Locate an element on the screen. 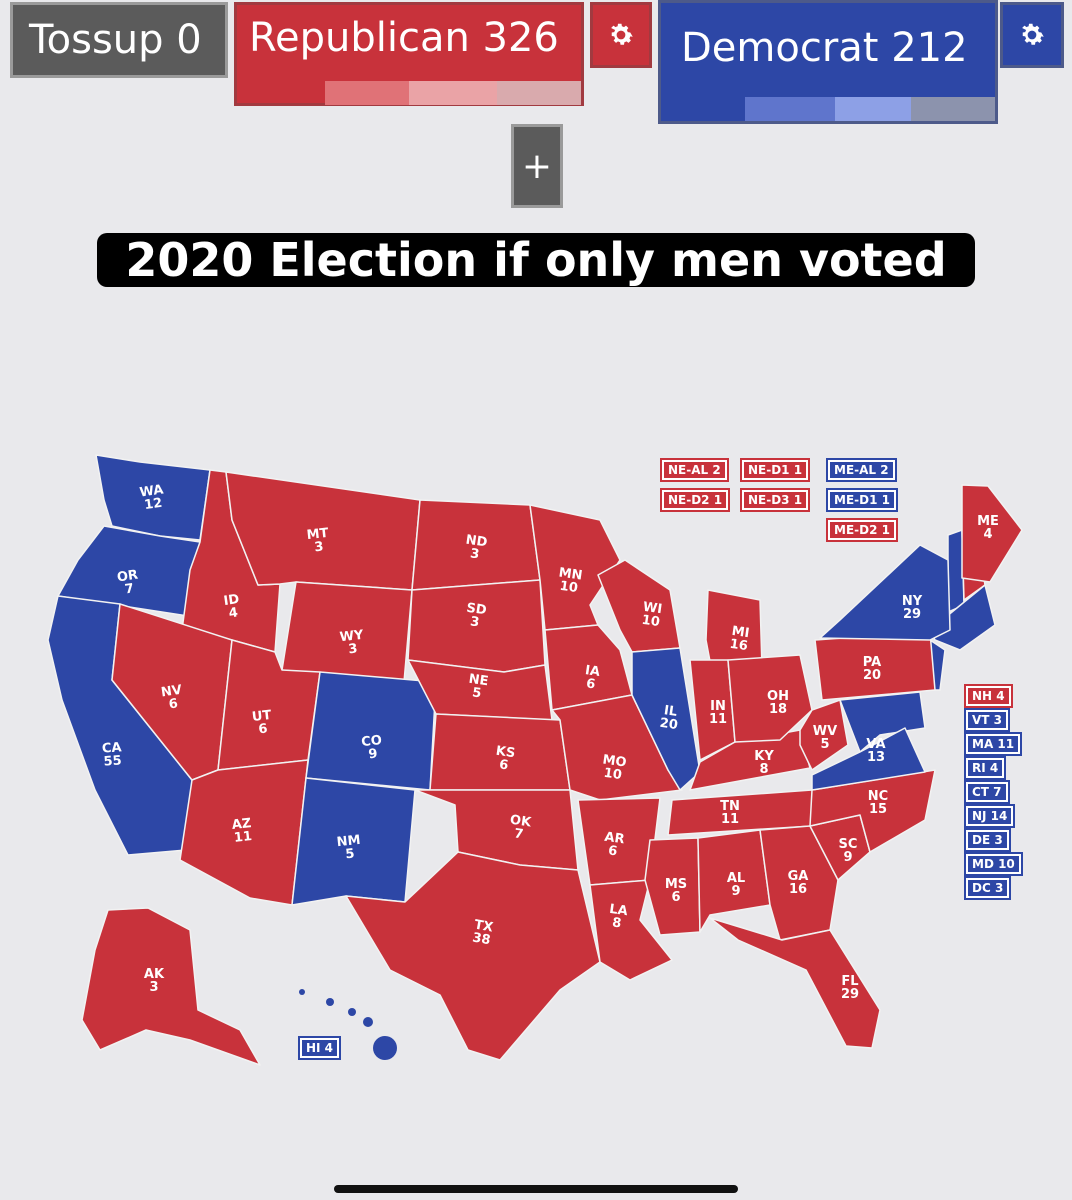 The width and height of the screenshot is (1072, 1200). state-label-ok: OK7 is located at coordinates (520, 828).